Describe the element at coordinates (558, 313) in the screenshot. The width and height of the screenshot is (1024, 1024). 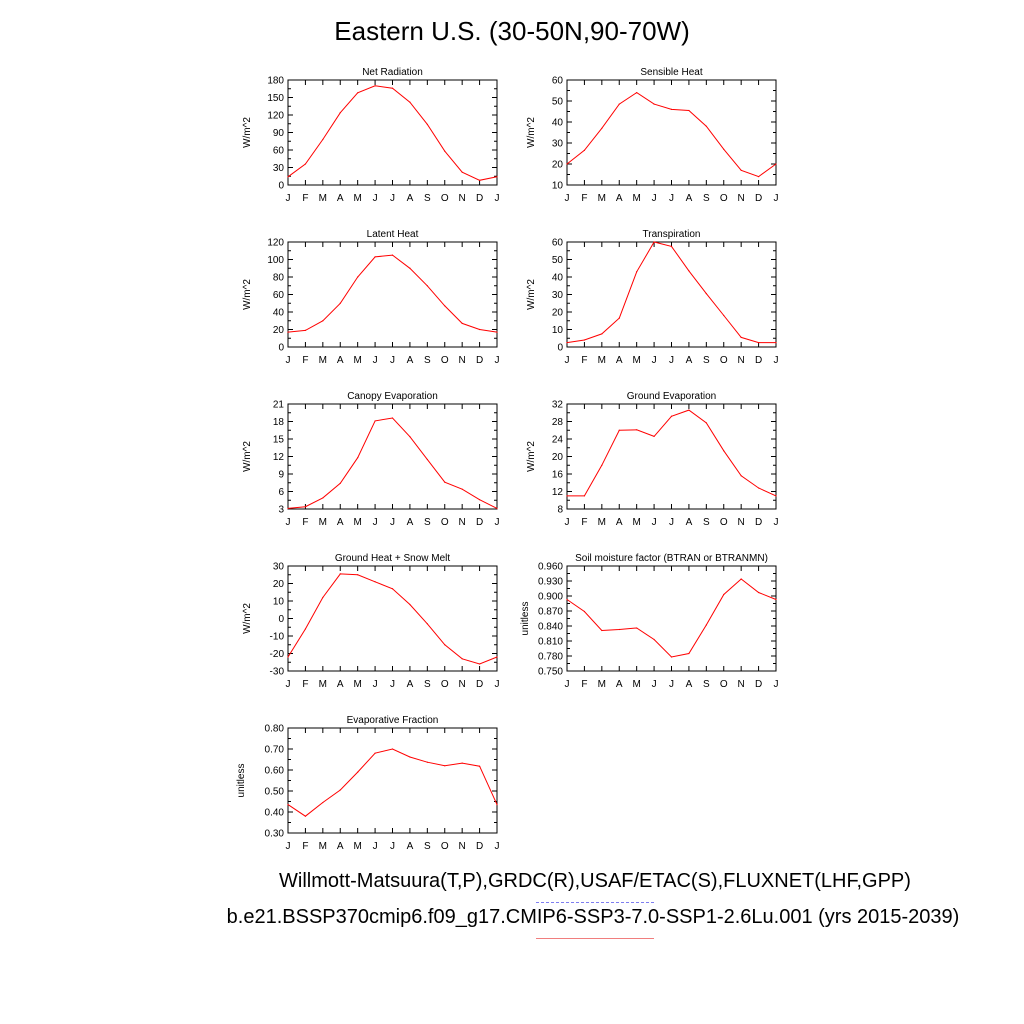
I see `y-tick-label: 20` at that location.